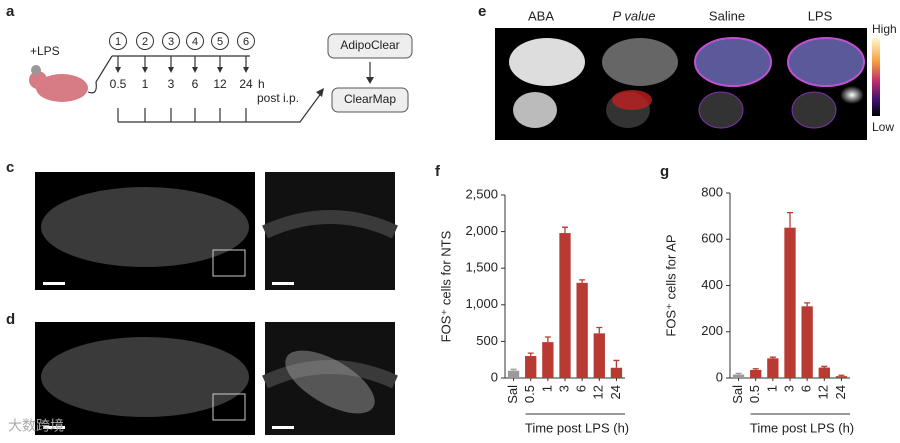 This screenshot has width=900, height=443. What do you see at coordinates (481, 230) in the screenshot?
I see `y-tick-label: 2,000` at bounding box center [481, 230].